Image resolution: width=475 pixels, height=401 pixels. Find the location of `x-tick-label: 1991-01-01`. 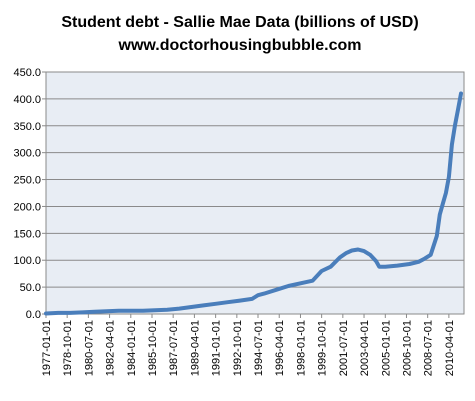

x-tick-label: 1991-01-01 is located at coordinates (217, 348).